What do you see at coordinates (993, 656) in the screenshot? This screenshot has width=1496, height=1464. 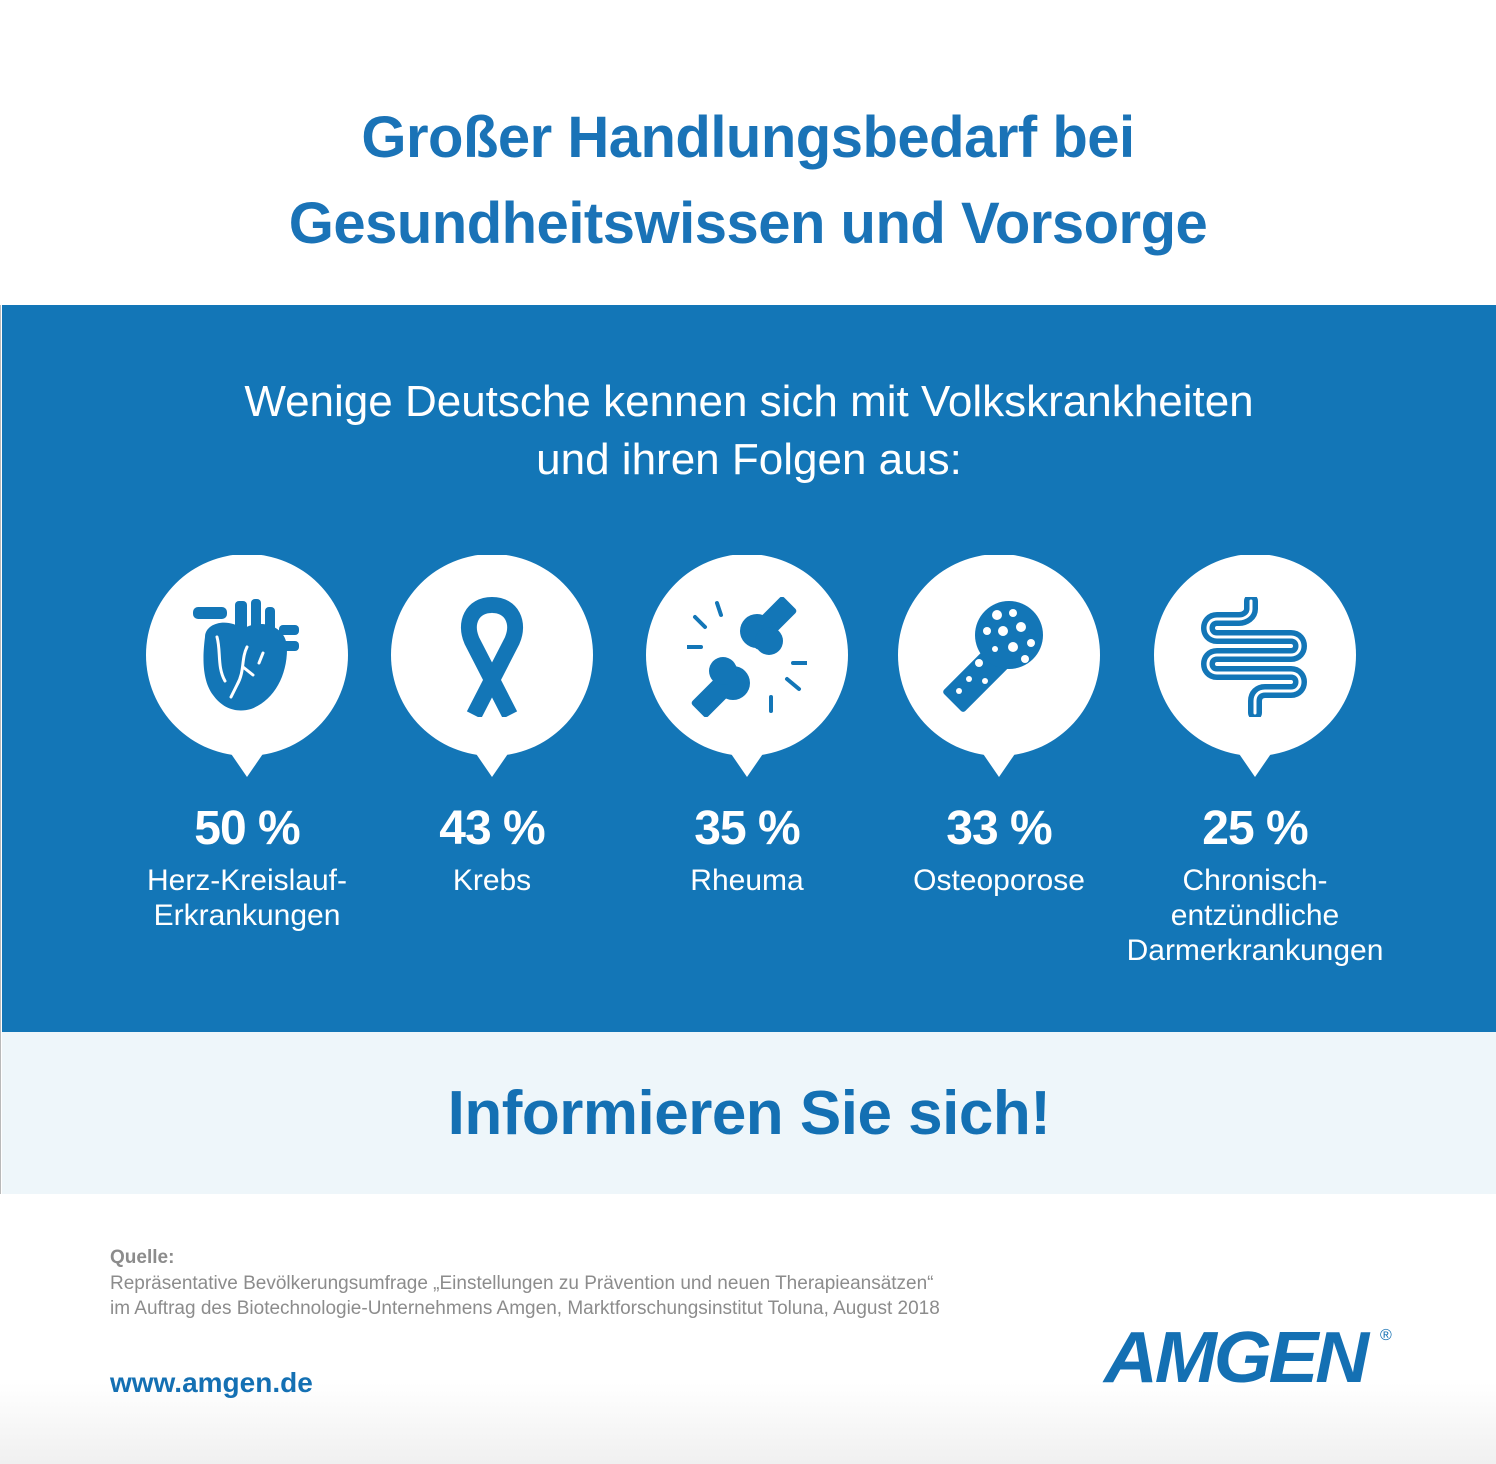 I see `bone-icon` at bounding box center [993, 656].